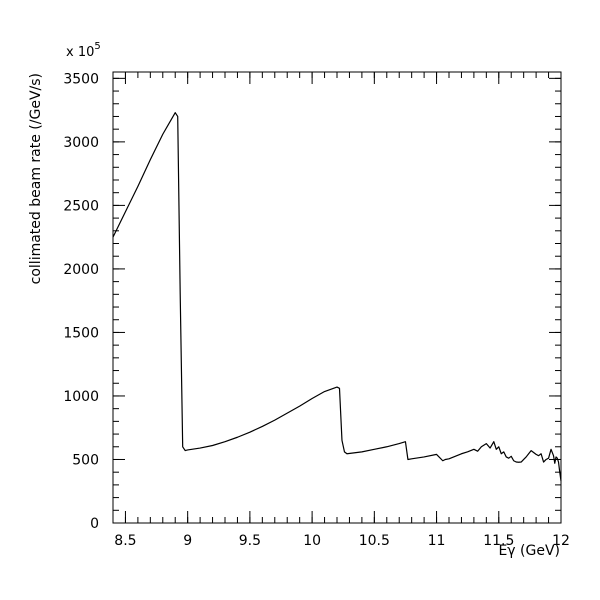 The width and height of the screenshot is (600, 600). What do you see at coordinates (498, 541) in the screenshot?
I see `x-tick-label: 11.5` at bounding box center [498, 541].